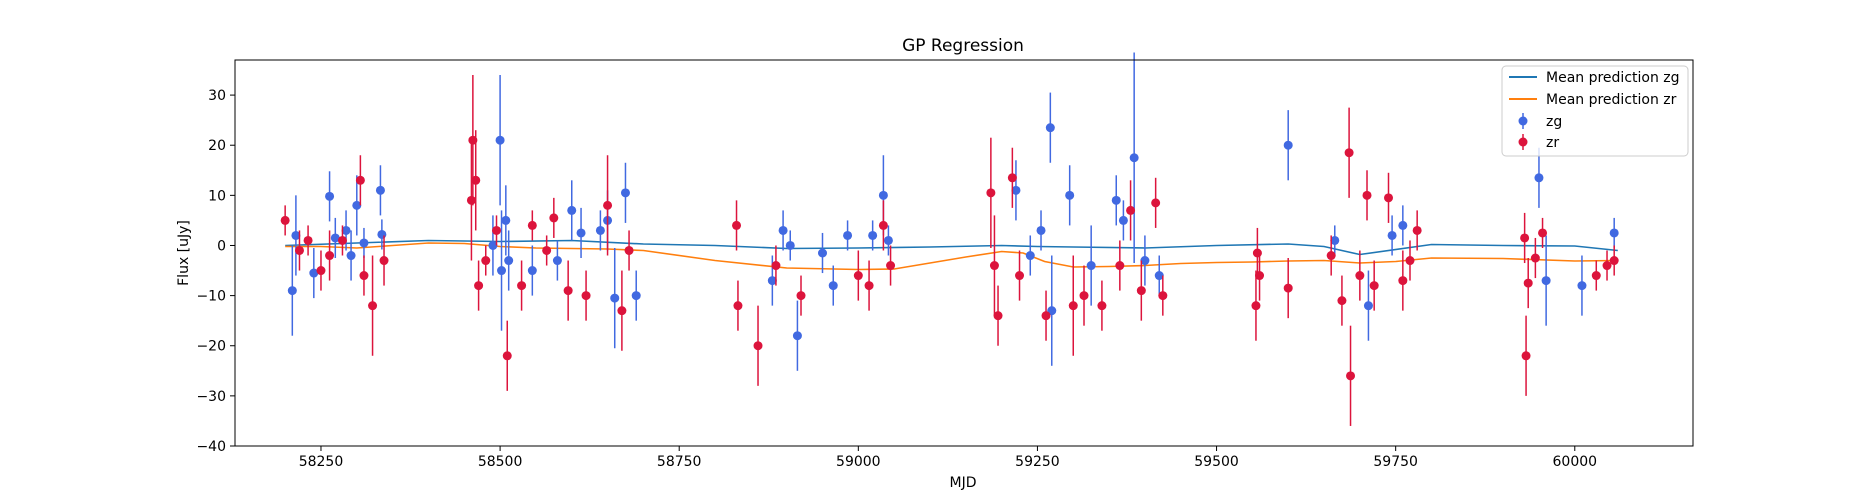 This screenshot has height=500, width=1875. I want to click on mean-prediction-line-zg, so click(951, 247).